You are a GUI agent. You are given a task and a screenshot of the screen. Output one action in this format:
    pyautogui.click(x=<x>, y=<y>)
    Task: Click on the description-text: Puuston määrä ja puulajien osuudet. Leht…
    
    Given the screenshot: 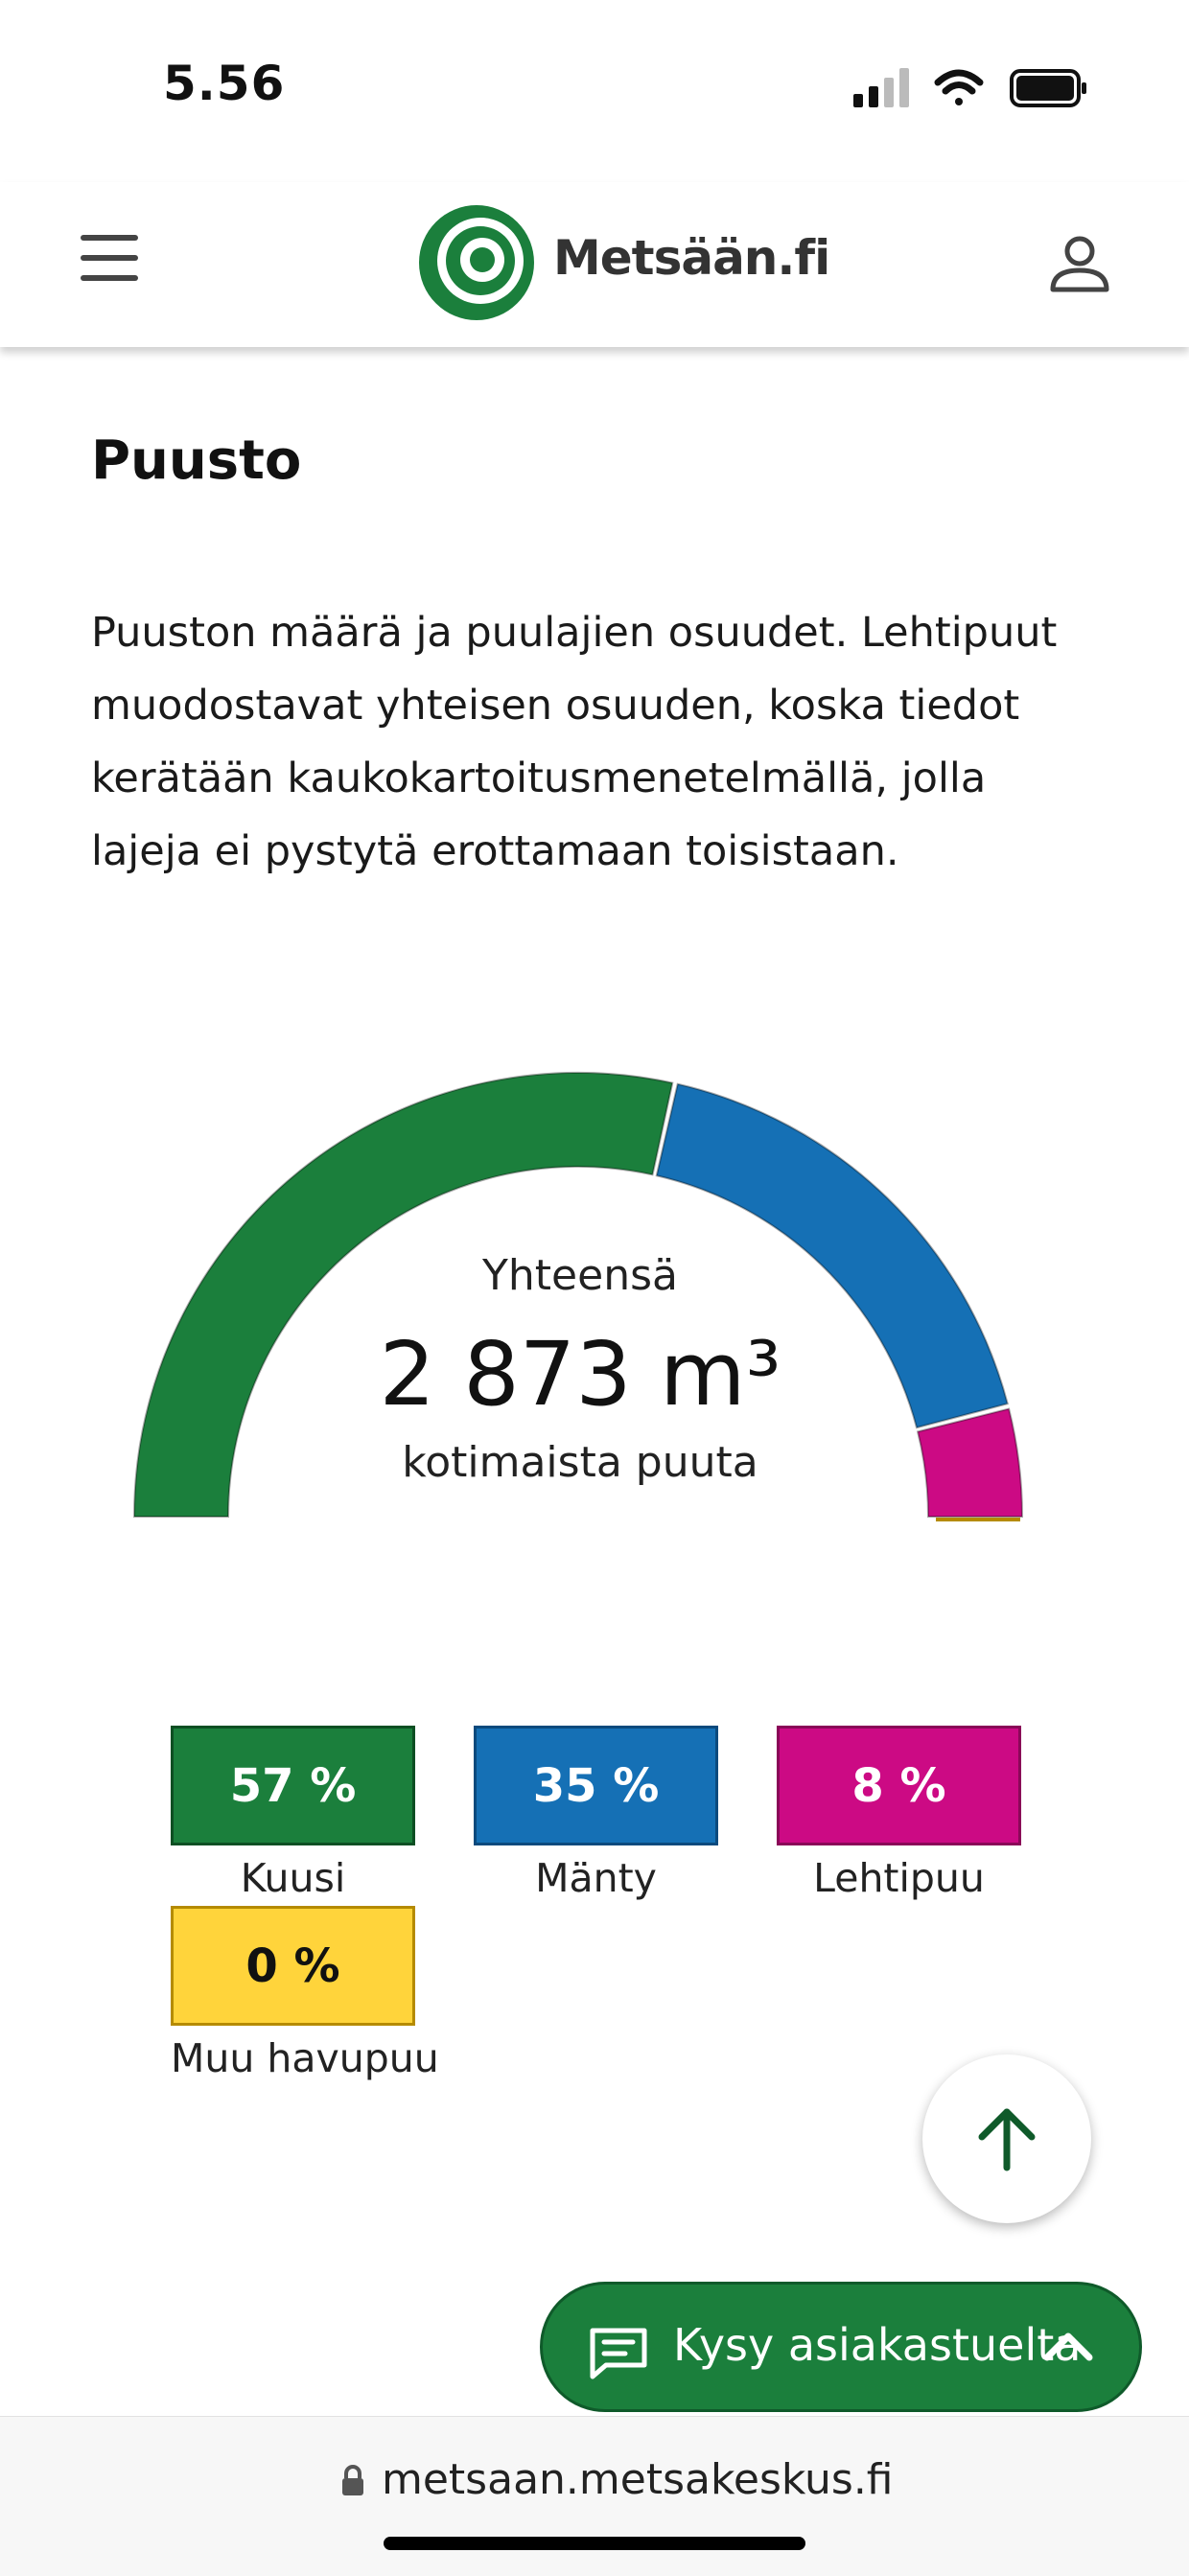 What is the action you would take?
    pyautogui.click(x=574, y=742)
    